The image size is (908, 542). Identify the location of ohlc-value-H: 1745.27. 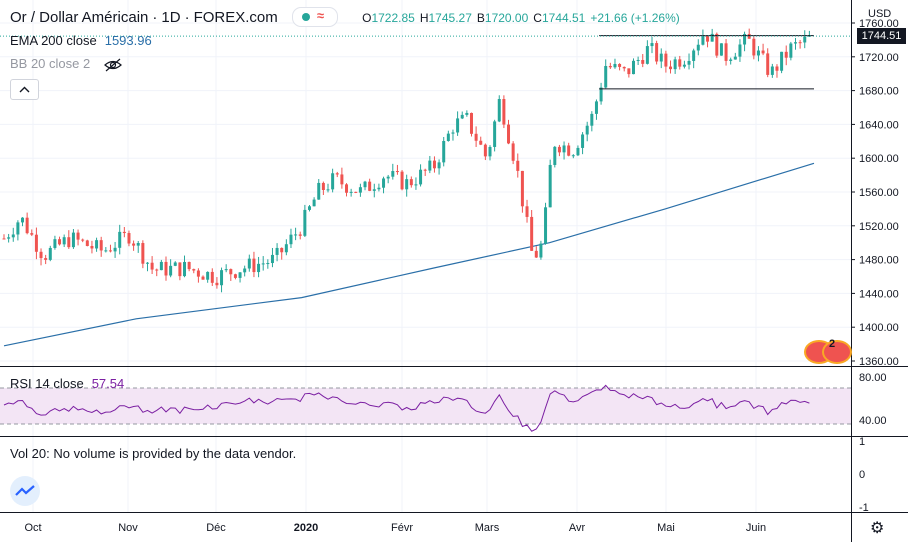
(450, 17).